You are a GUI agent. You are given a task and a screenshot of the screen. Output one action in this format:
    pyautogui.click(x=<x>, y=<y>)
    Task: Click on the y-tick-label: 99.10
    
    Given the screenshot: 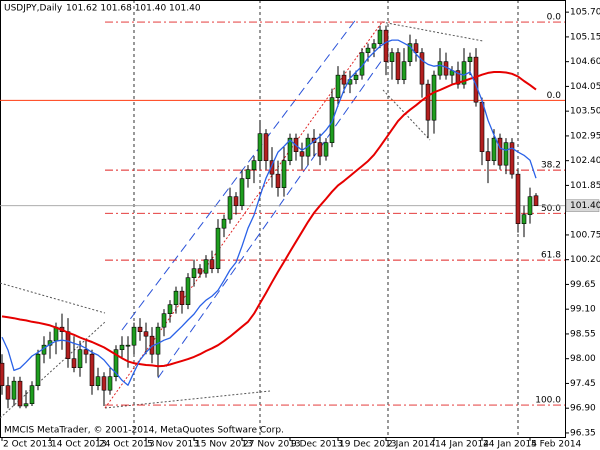 What is the action you would take?
    pyautogui.click(x=583, y=310)
    